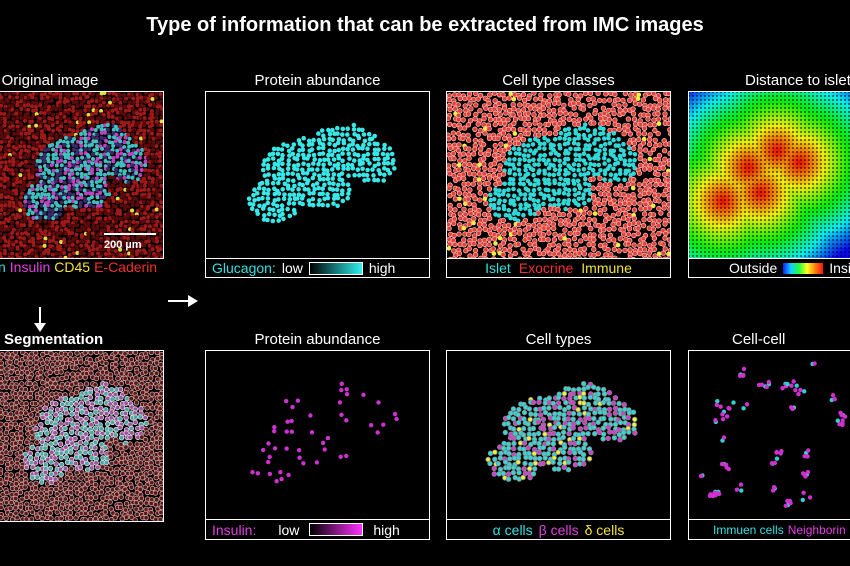  What do you see at coordinates (769, 435) in the screenshot?
I see `cell-association-panel` at bounding box center [769, 435].